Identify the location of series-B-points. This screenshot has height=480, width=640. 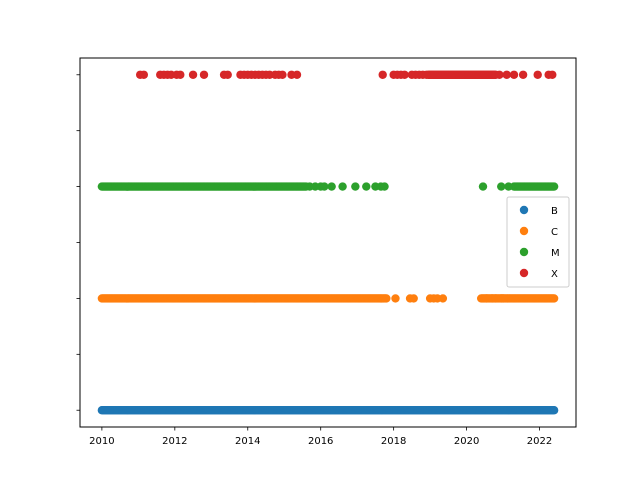
(328, 410).